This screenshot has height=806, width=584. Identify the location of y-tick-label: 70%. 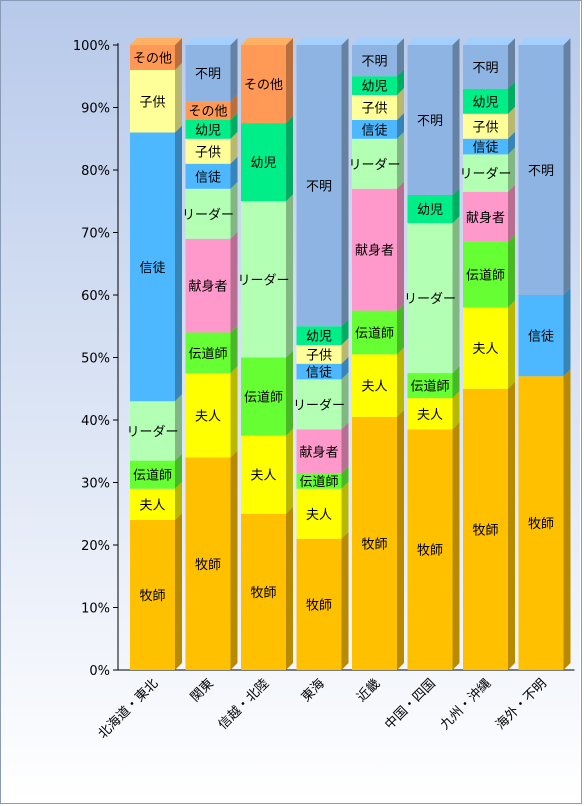
(95, 234).